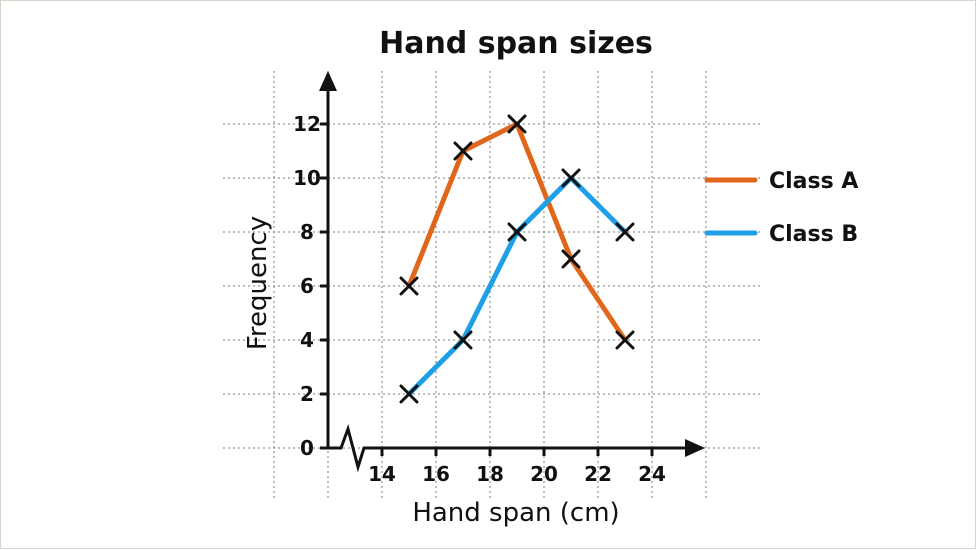  I want to click on x-tick-label: 18, so click(490, 474).